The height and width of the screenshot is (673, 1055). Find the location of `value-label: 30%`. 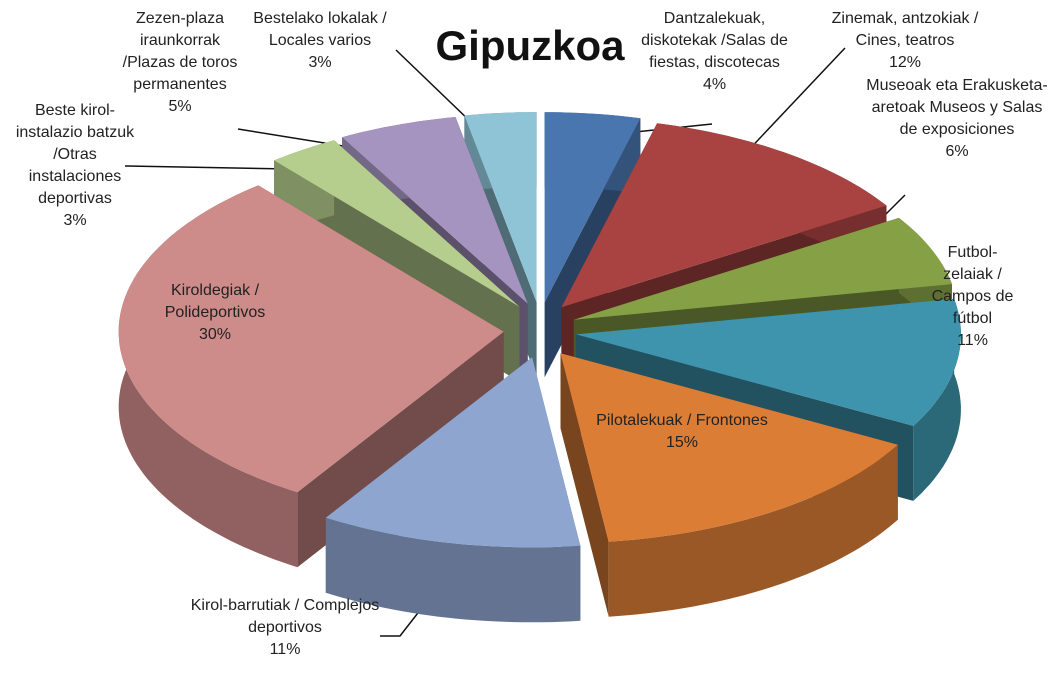

value-label: 30% is located at coordinates (215, 334).